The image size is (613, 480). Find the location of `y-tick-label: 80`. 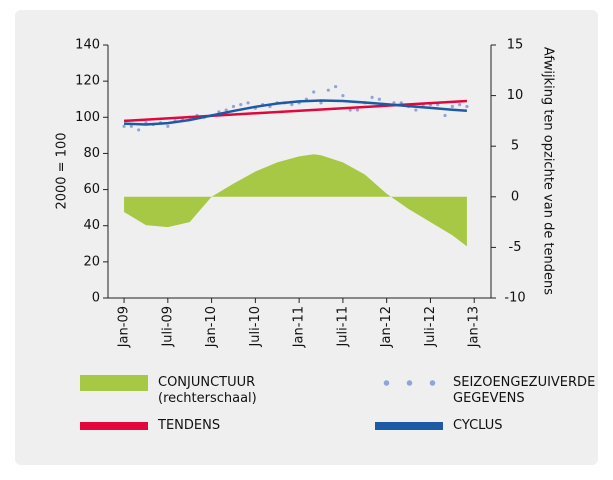

y-tick-label: 80 is located at coordinates (91, 153).